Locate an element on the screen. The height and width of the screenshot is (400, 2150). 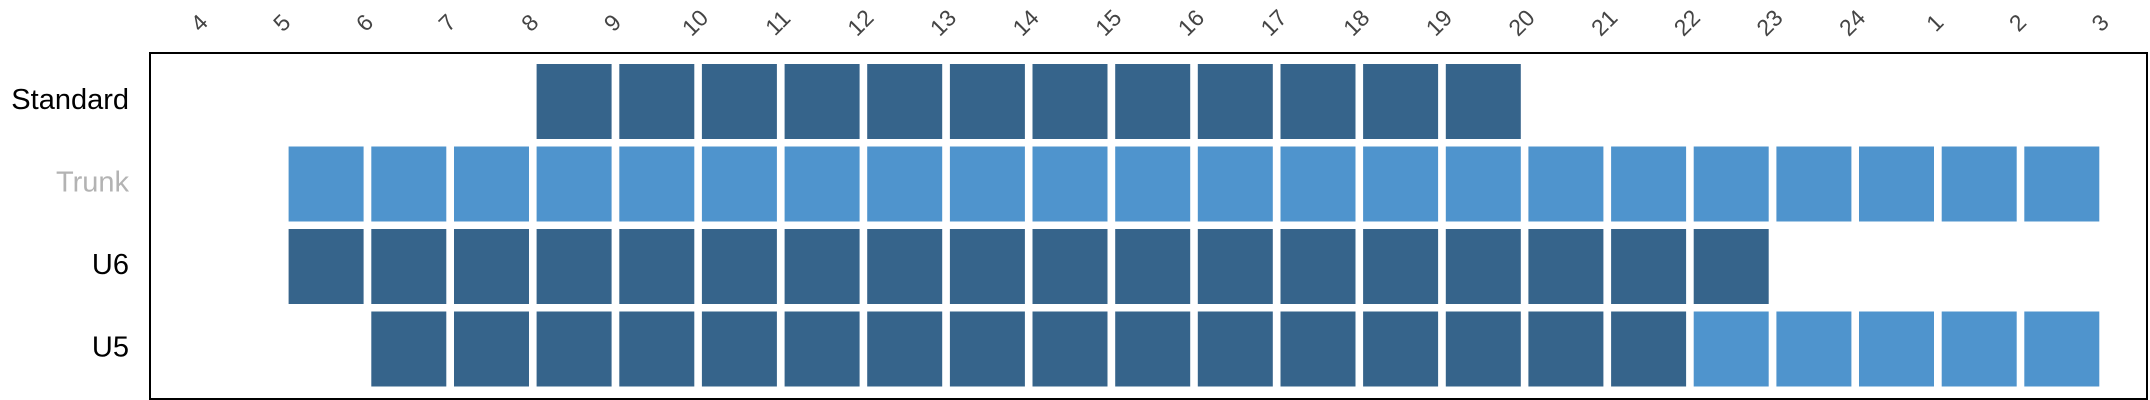
x-tick-label: 15 is located at coordinates (1108, 22).